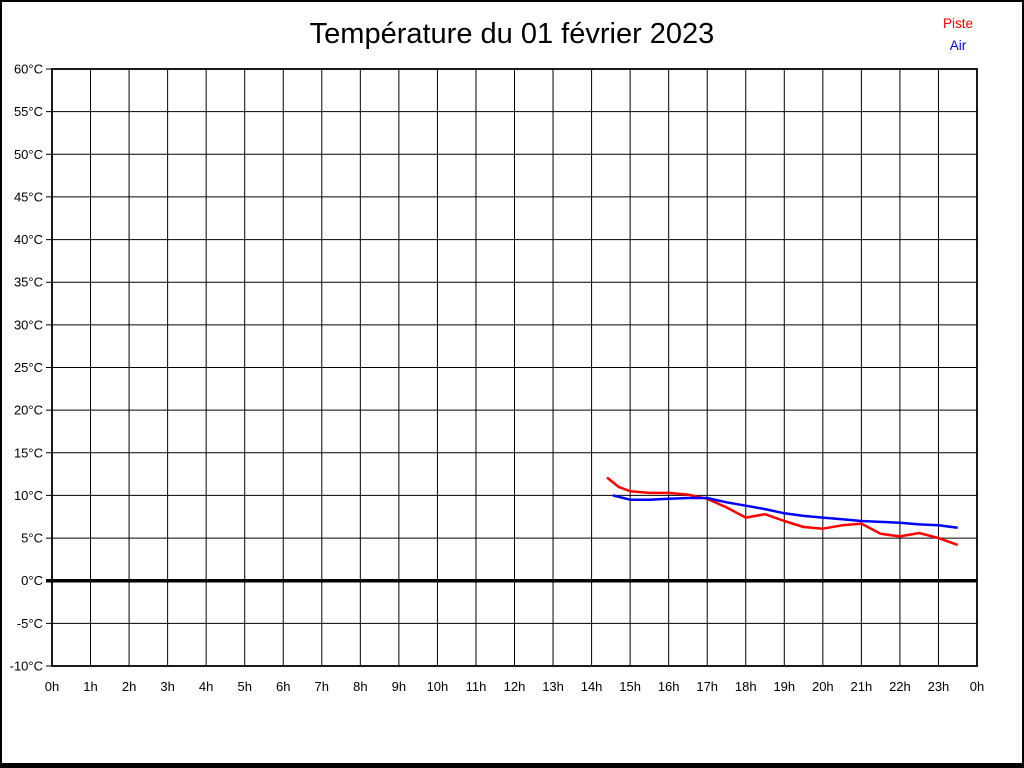 The height and width of the screenshot is (768, 1024). I want to click on y-tick-label: 15°C, so click(28, 452).